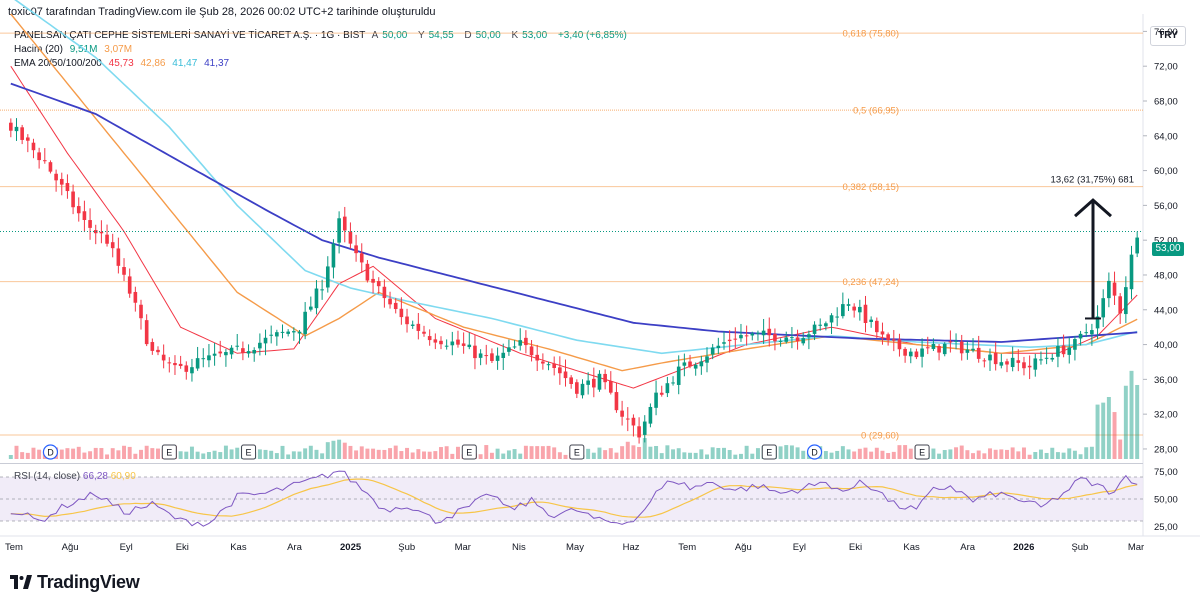  I want to click on marker-label: E, so click(169, 453).